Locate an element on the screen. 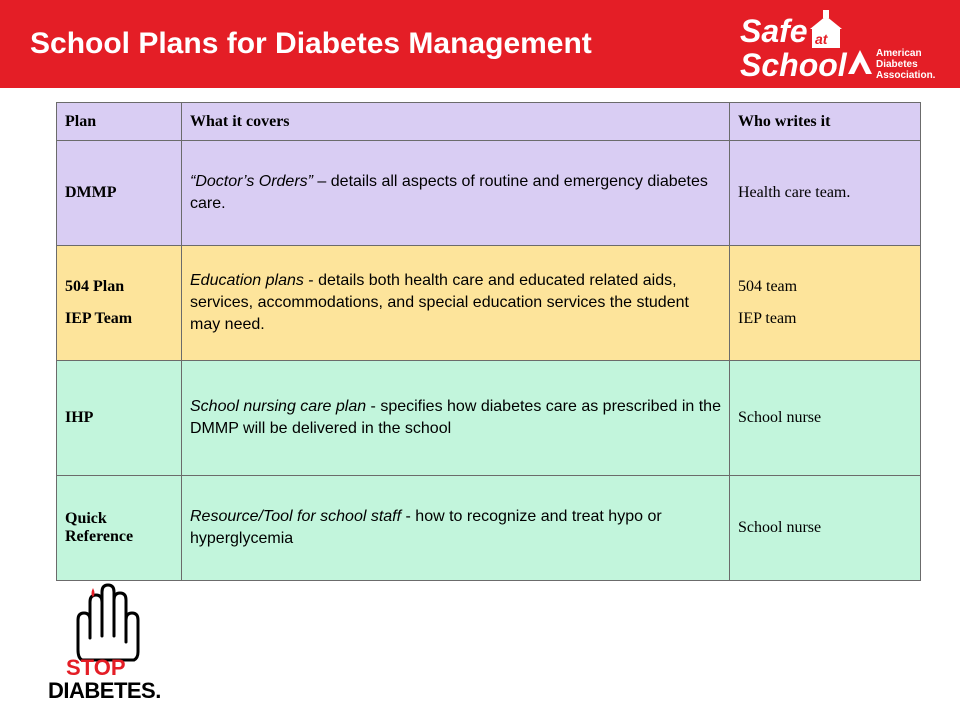  page-title: School Plans for Diabetes Management is located at coordinates (311, 43).